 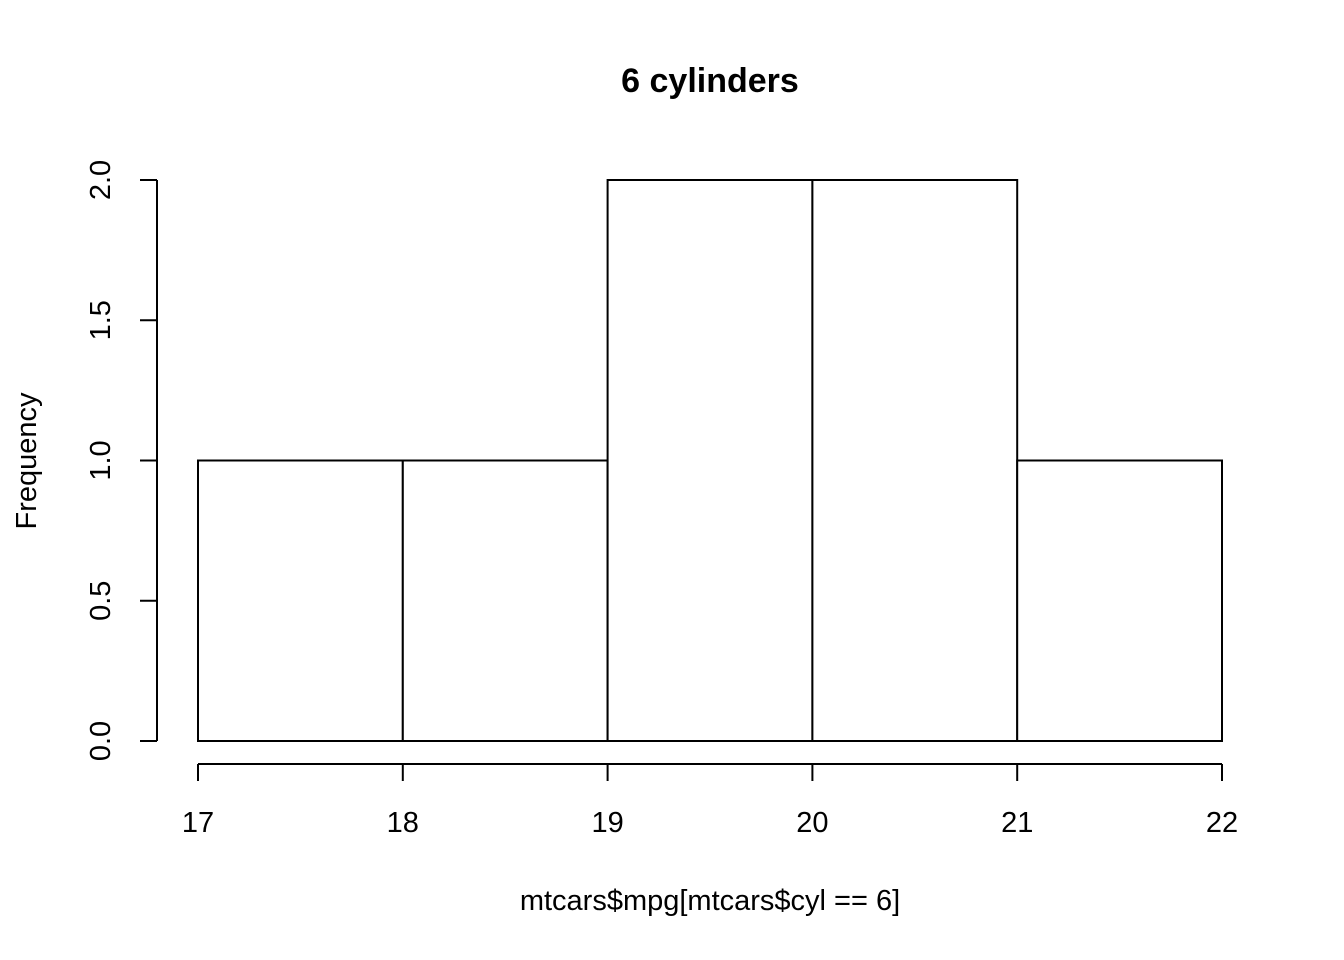 I want to click on x-axis-label: mtcars$mpg[mtcars$cyl == 6], so click(x=710, y=901).